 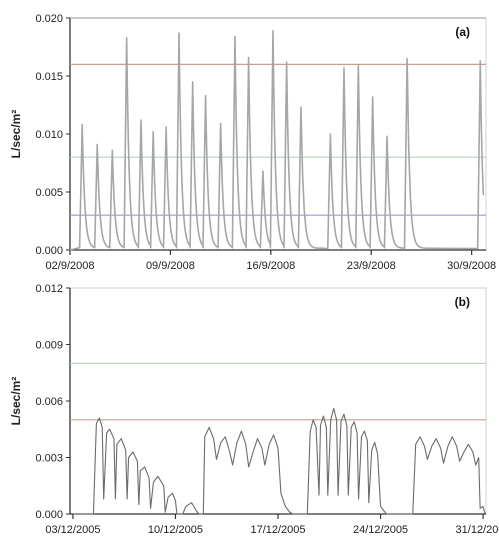 I want to click on panel-label: (b), so click(x=462, y=302).